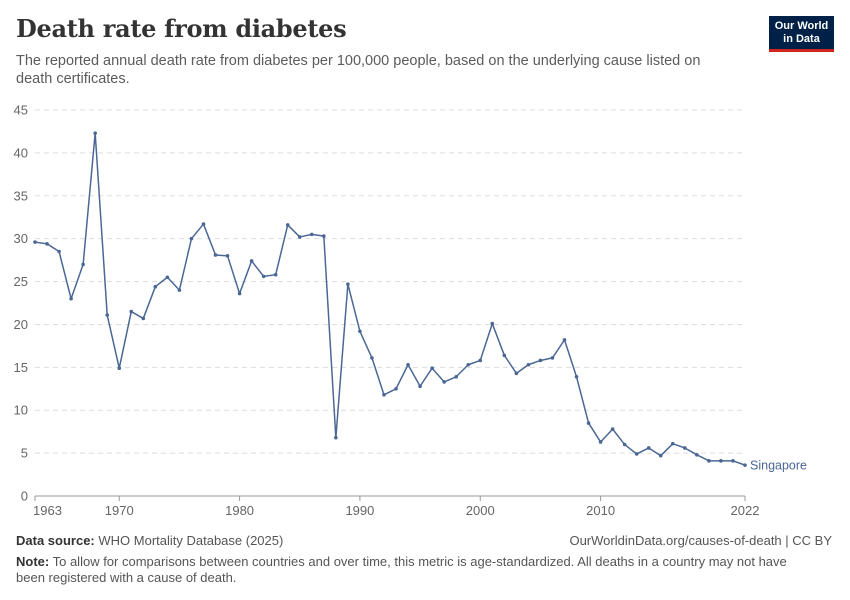  Describe the element at coordinates (181, 28) in the screenshot. I see `chart-title: Death rate from diabetes` at that location.